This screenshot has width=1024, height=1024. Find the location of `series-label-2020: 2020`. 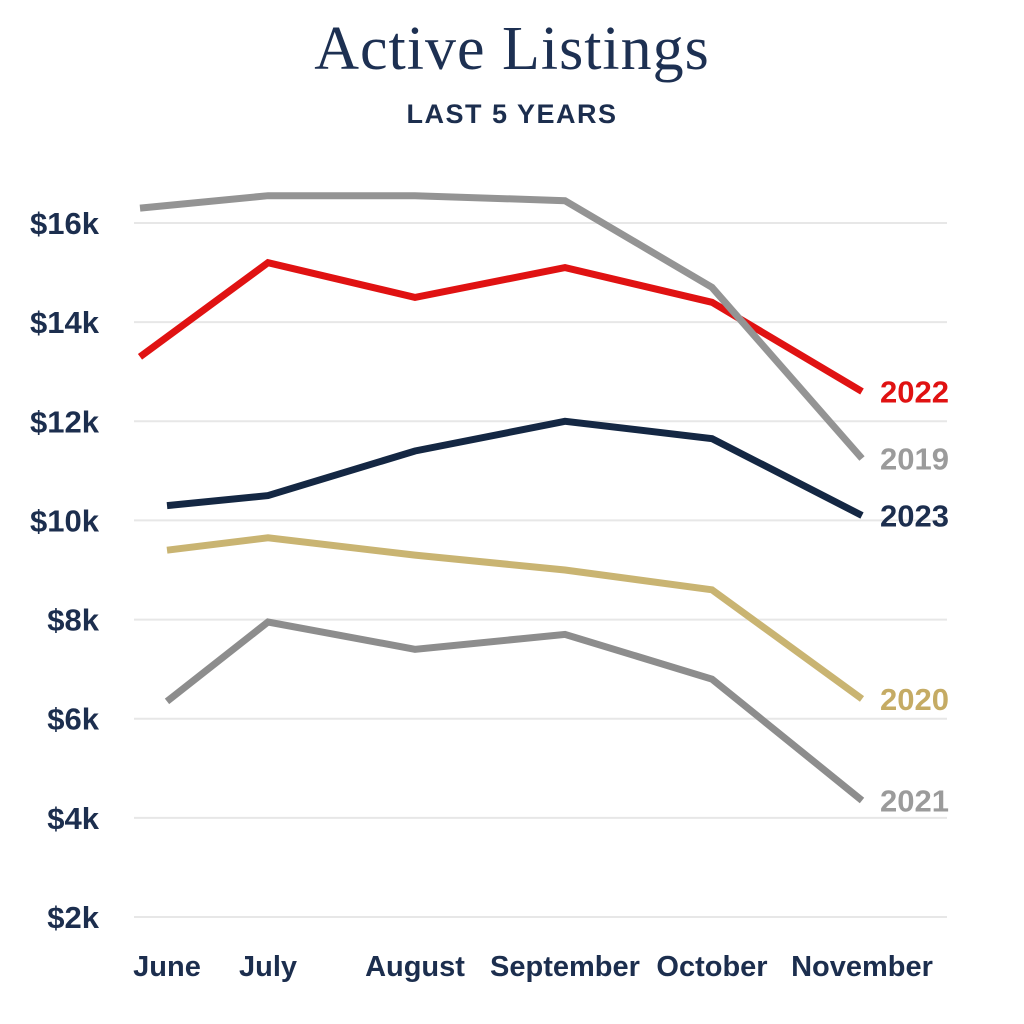

series-label-2020: 2020 is located at coordinates (914, 699).